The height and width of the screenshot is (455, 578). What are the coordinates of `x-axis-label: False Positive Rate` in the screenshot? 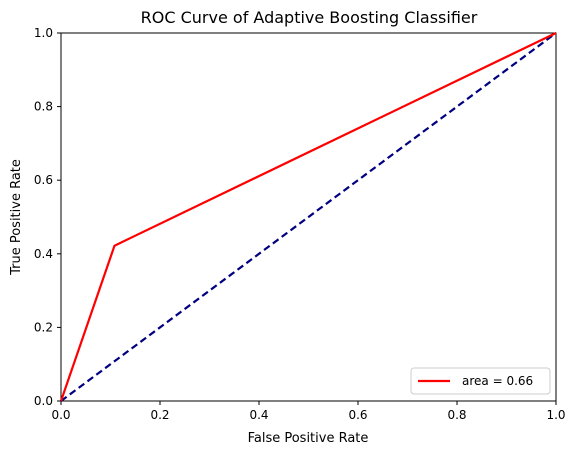 It's located at (308, 438).